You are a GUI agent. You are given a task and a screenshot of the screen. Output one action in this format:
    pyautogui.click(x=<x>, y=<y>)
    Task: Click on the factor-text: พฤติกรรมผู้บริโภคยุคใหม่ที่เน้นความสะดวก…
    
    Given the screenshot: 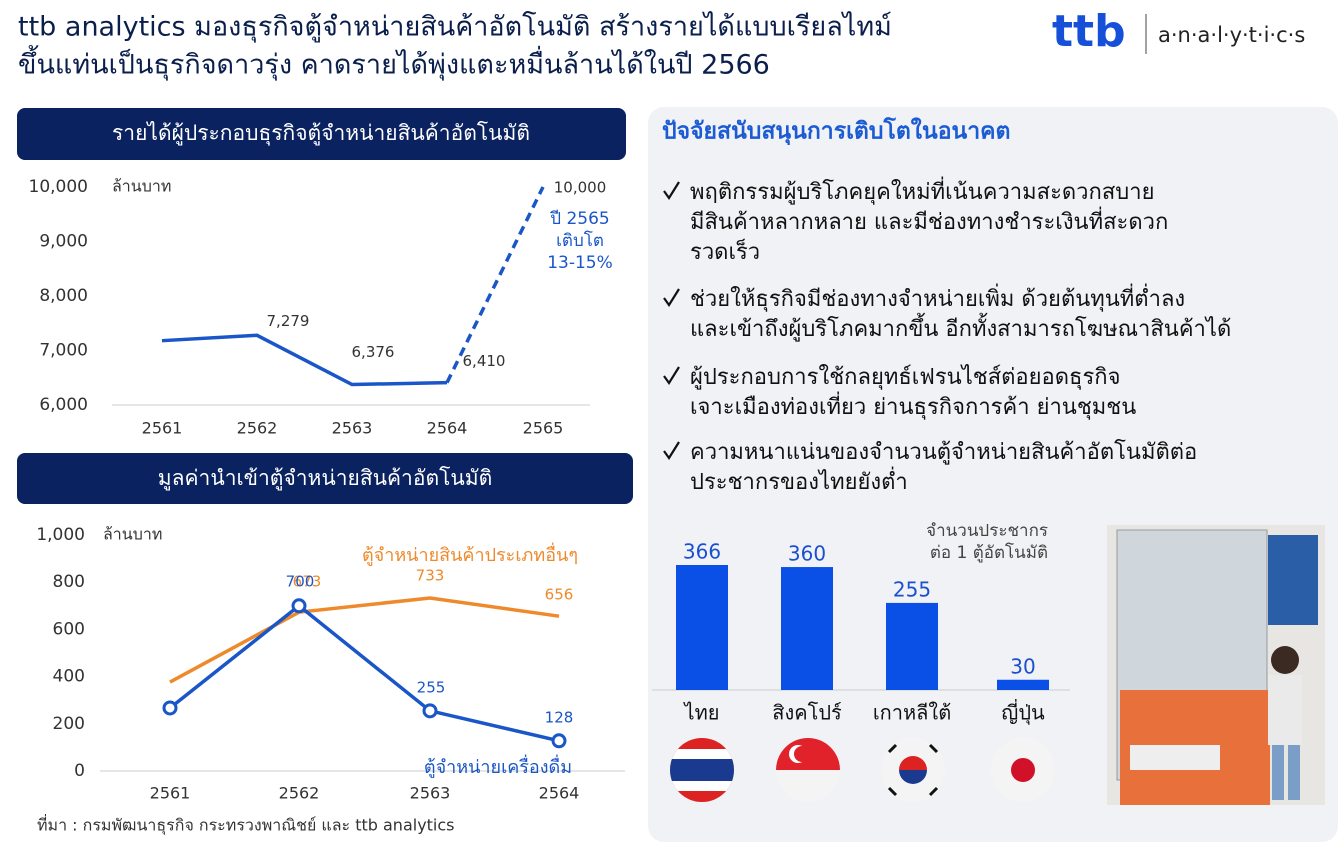 What is the action you would take?
    pyautogui.click(x=922, y=190)
    